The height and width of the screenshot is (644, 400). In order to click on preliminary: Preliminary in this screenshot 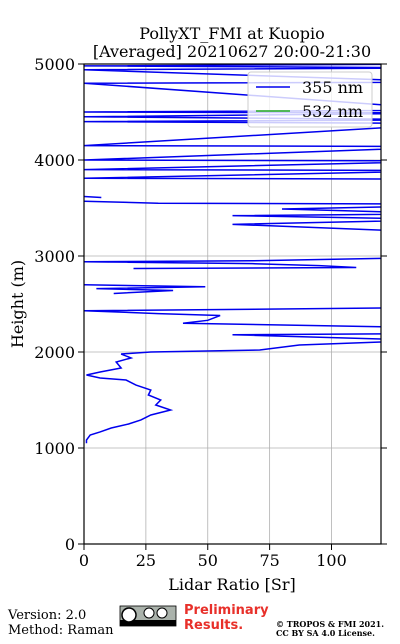, I will do `click(226, 610)`.